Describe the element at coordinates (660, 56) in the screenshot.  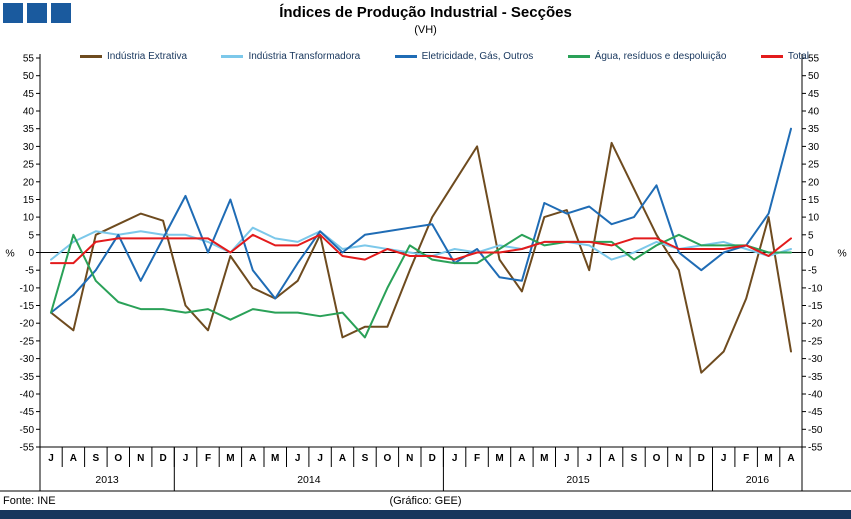
I see `legend-label: Água, resíduos e despoluição` at that location.